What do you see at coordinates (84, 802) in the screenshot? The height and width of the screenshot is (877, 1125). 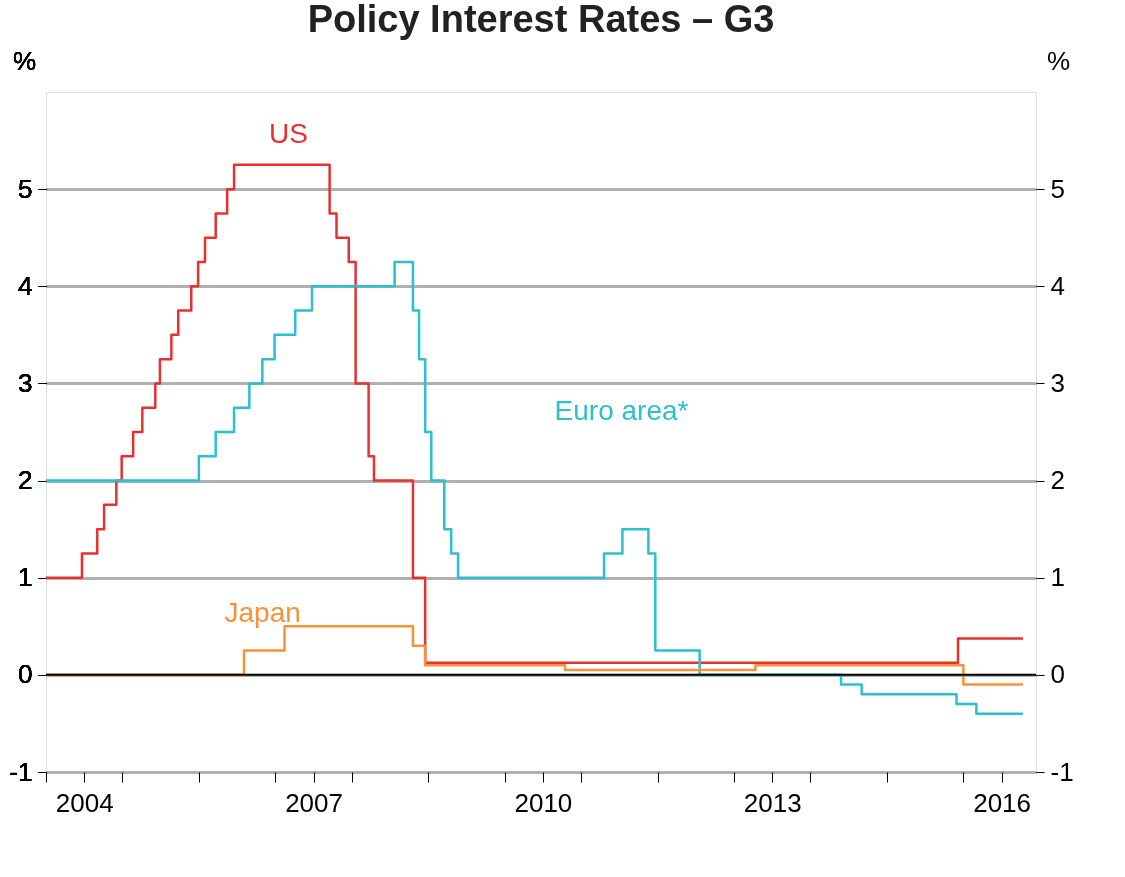 I see `x-tick-label: 2004` at bounding box center [84, 802].